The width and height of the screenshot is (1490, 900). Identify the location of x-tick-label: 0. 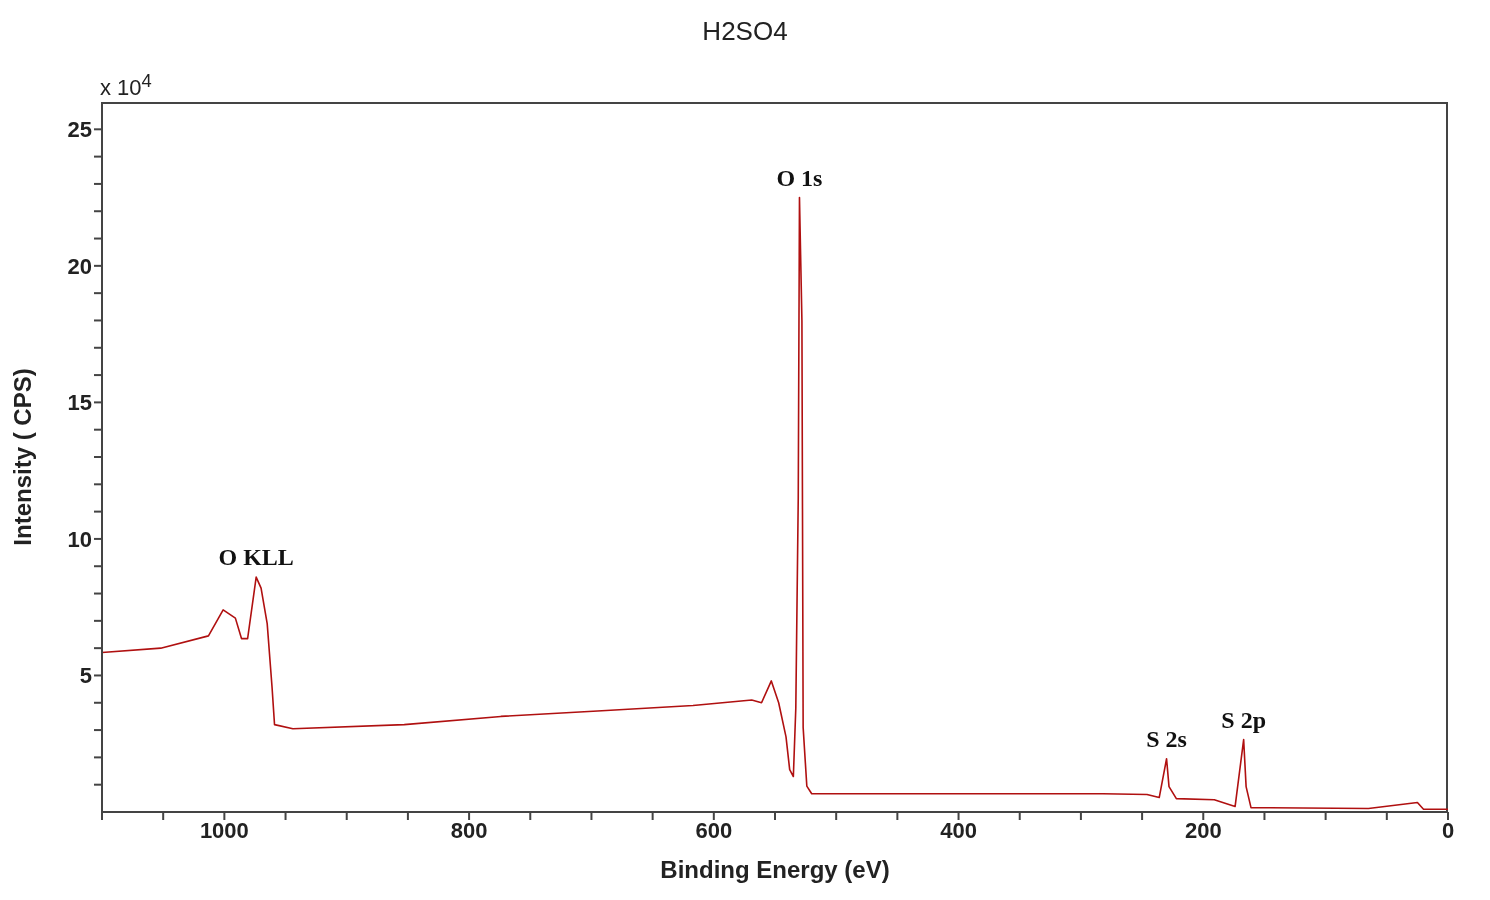
(1448, 830).